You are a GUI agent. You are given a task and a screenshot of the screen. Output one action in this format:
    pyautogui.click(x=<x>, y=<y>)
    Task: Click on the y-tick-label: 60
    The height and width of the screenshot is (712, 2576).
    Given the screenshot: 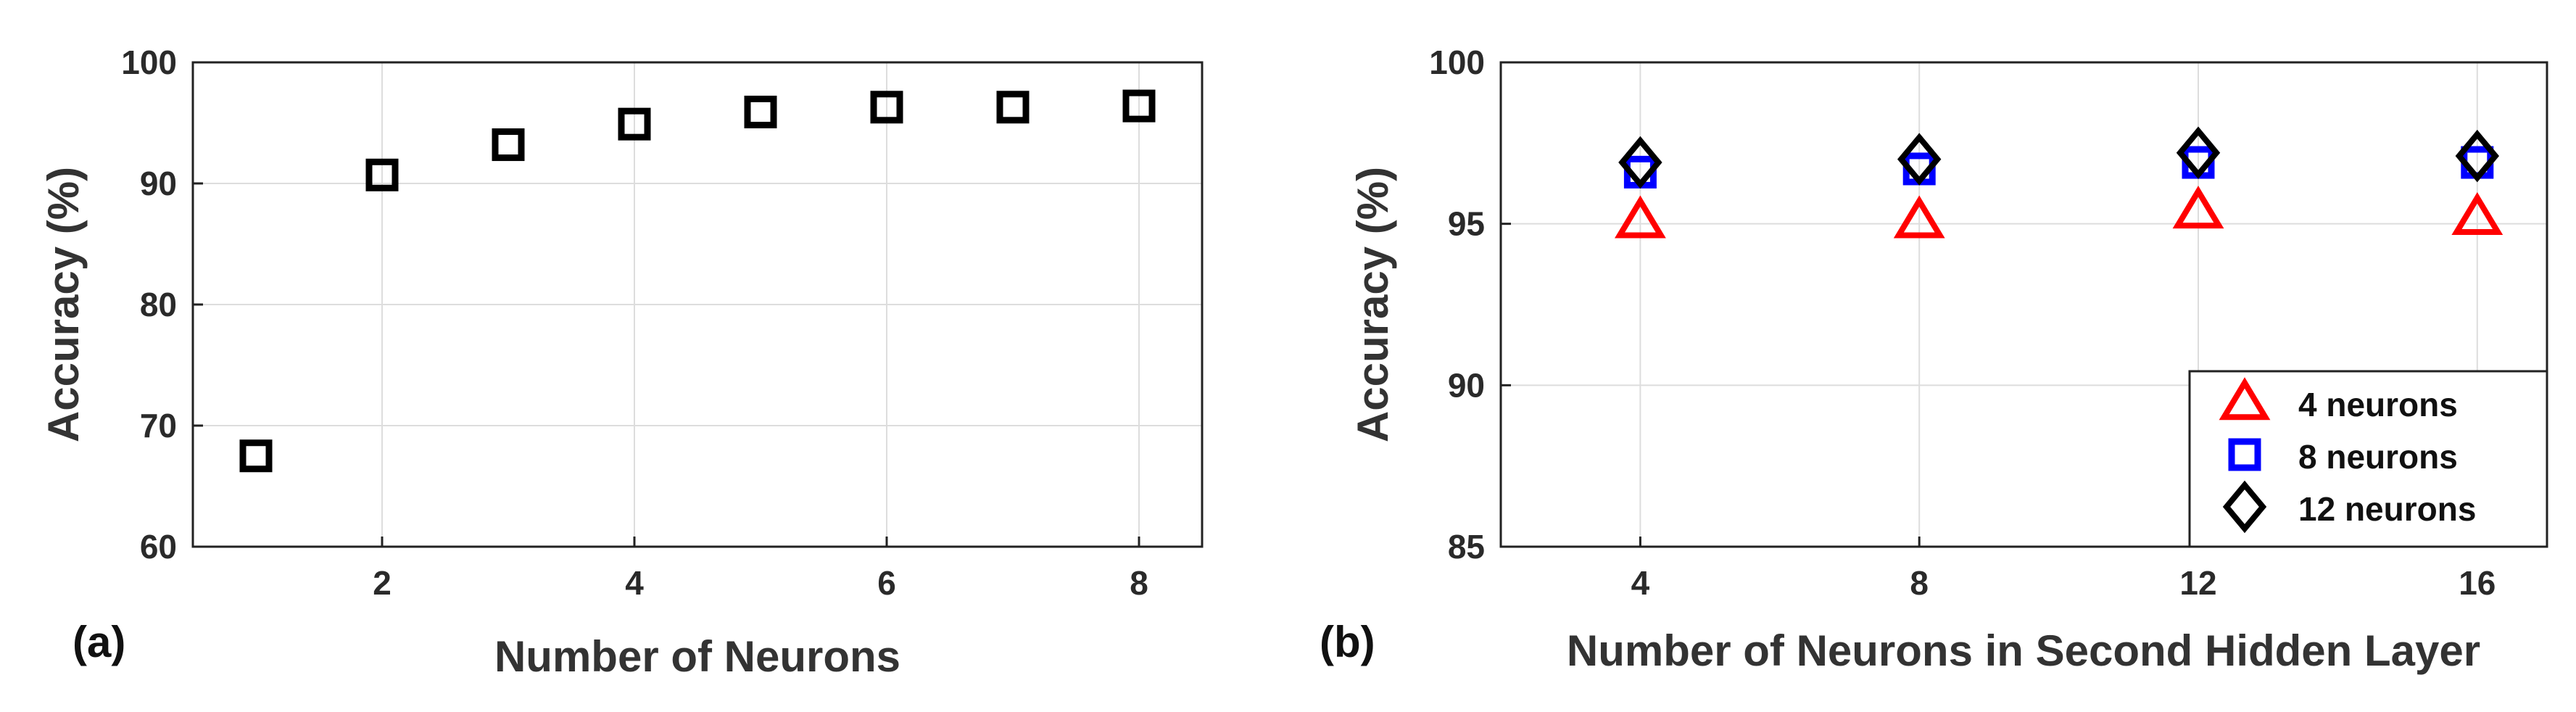 What is the action you would take?
    pyautogui.click(x=159, y=547)
    